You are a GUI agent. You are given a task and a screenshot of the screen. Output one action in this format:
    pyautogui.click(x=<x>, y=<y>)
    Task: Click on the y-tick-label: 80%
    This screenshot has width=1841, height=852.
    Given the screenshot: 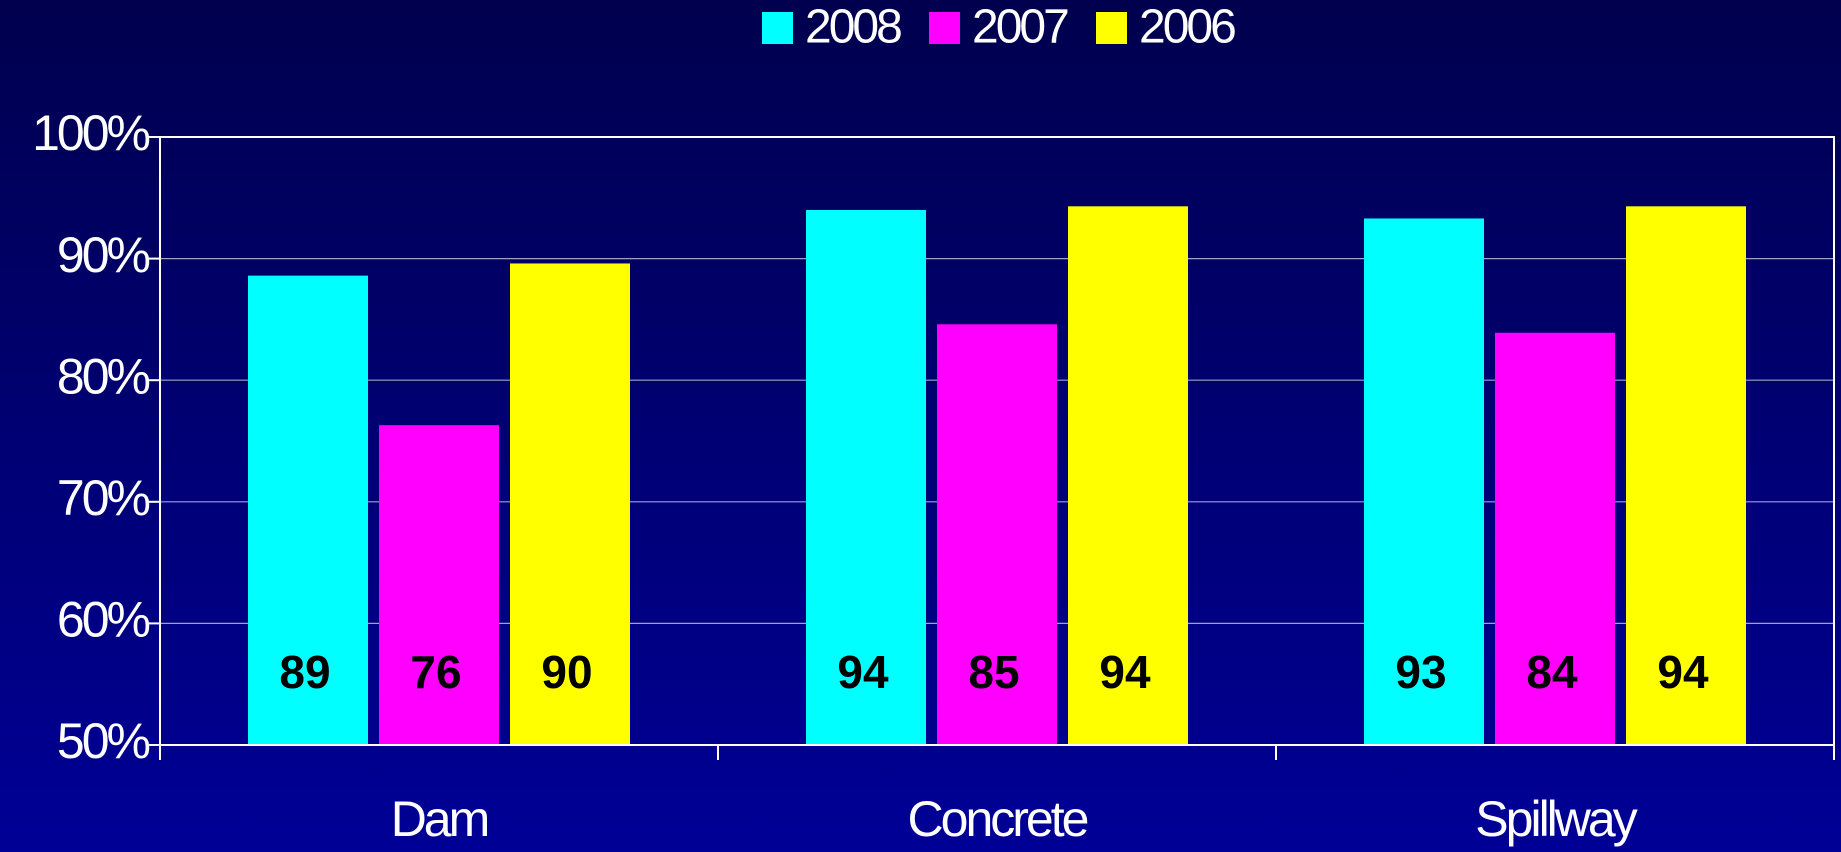 What is the action you would take?
    pyautogui.click(x=103, y=376)
    